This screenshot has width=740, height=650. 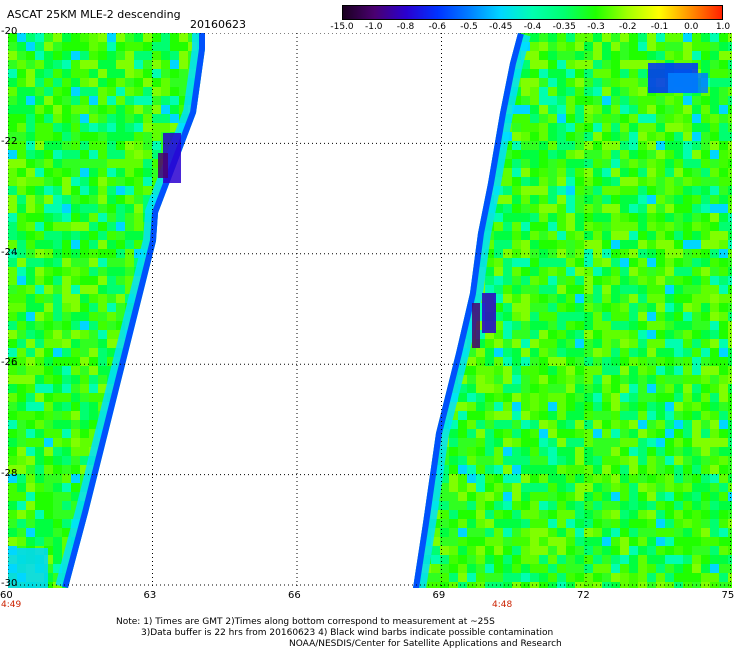 What do you see at coordinates (596, 27) in the screenshot?
I see `color-scale-label: -0.3` at bounding box center [596, 27].